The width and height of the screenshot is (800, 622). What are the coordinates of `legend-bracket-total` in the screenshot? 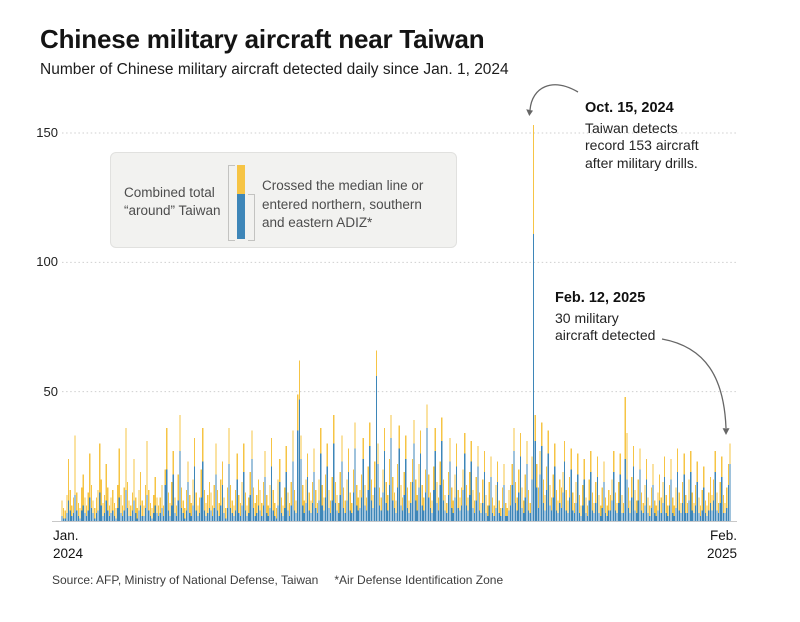 It's located at (231, 203).